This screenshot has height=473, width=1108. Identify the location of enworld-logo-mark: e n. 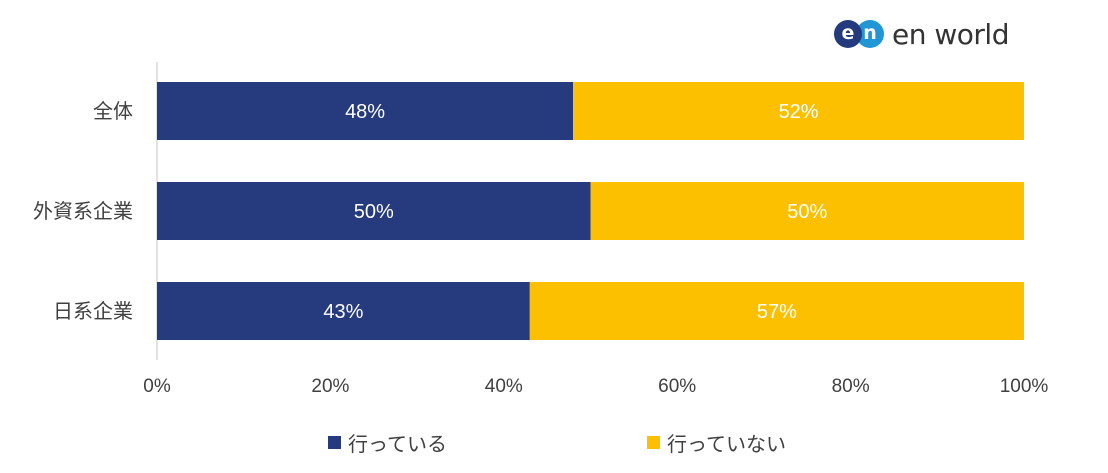
(860, 34).